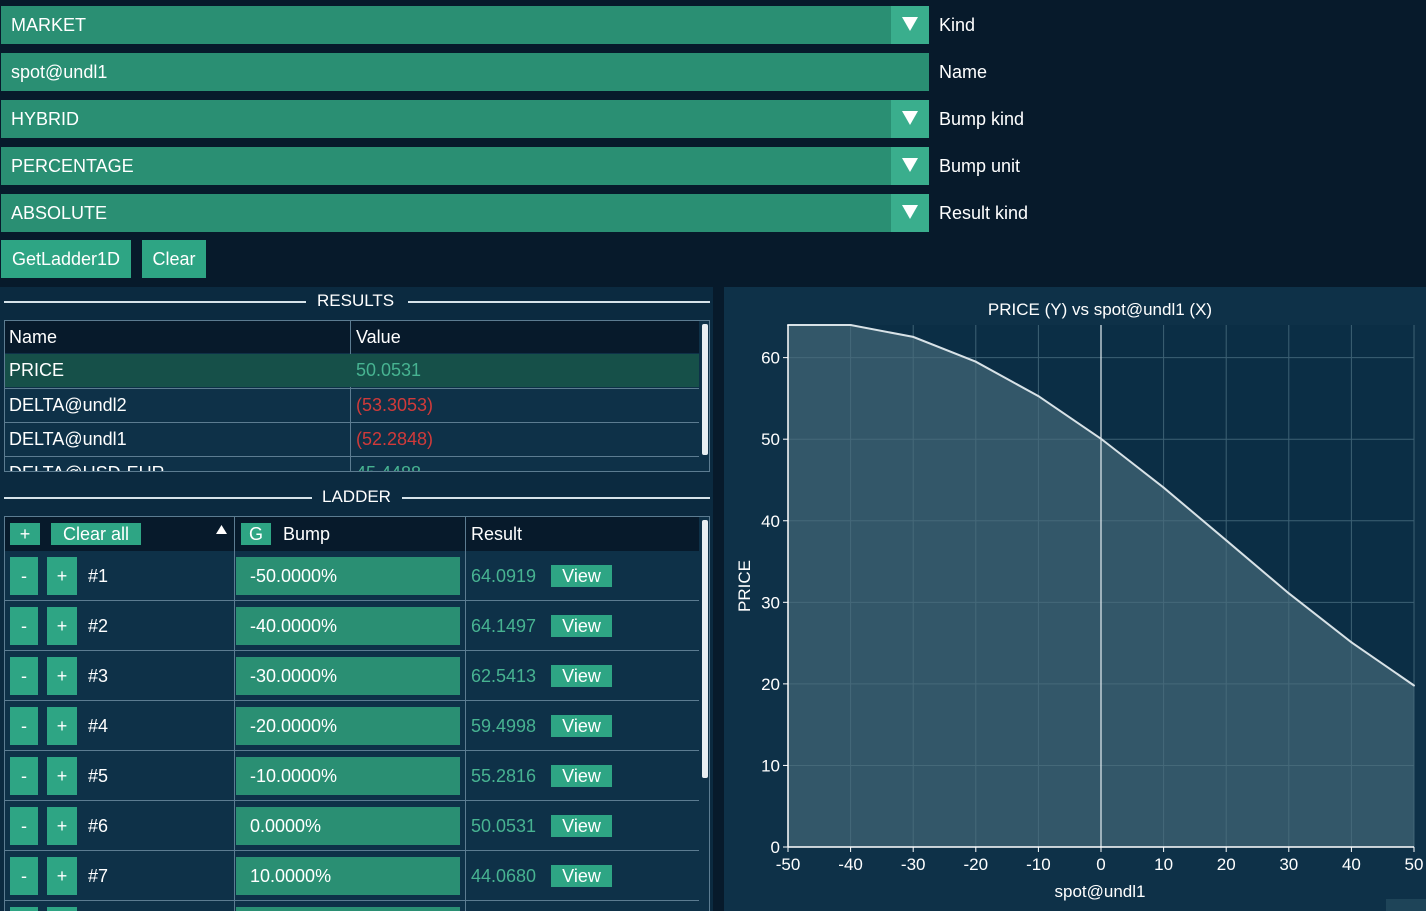 The height and width of the screenshot is (911, 1426). I want to click on result-value: 64.1497, so click(504, 626).